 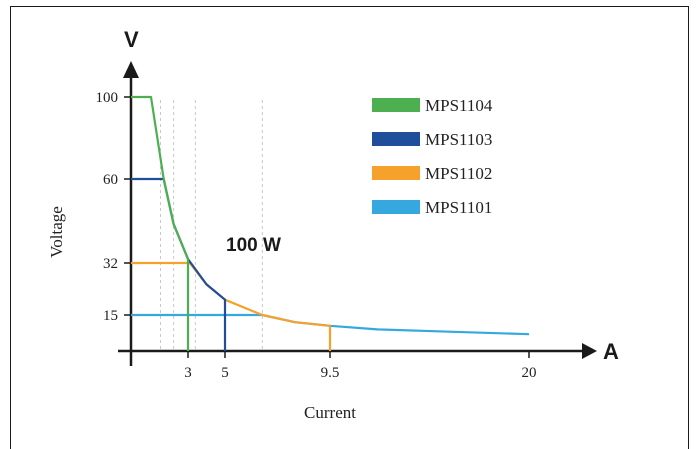 What do you see at coordinates (107, 98) in the screenshot?
I see `y-tick-label: 100` at bounding box center [107, 98].